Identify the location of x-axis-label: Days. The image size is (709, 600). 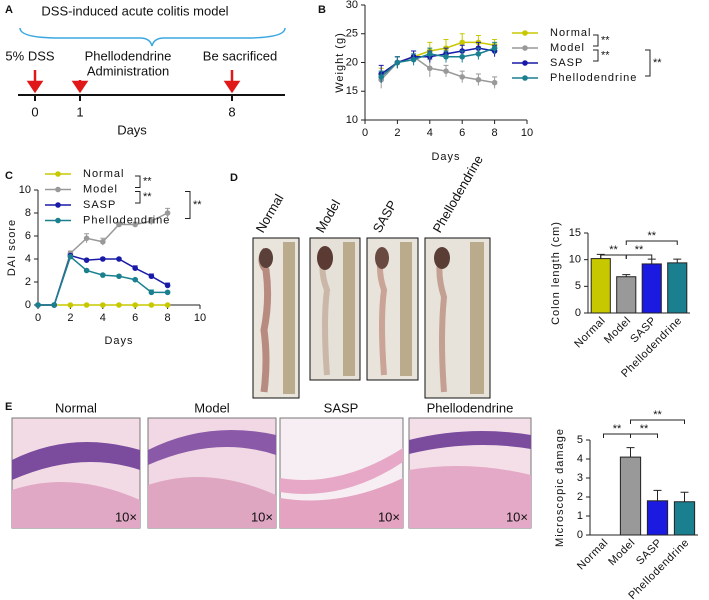
(445, 157).